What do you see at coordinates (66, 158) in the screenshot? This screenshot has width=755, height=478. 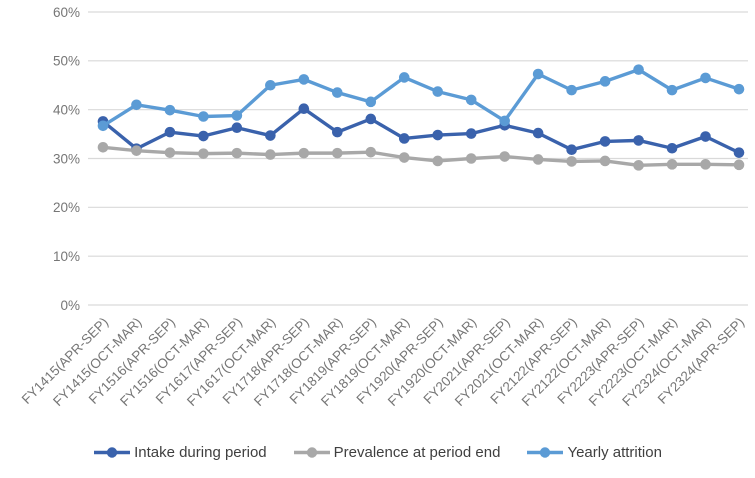 I see `y-axis-tick-label: 30%` at bounding box center [66, 158].